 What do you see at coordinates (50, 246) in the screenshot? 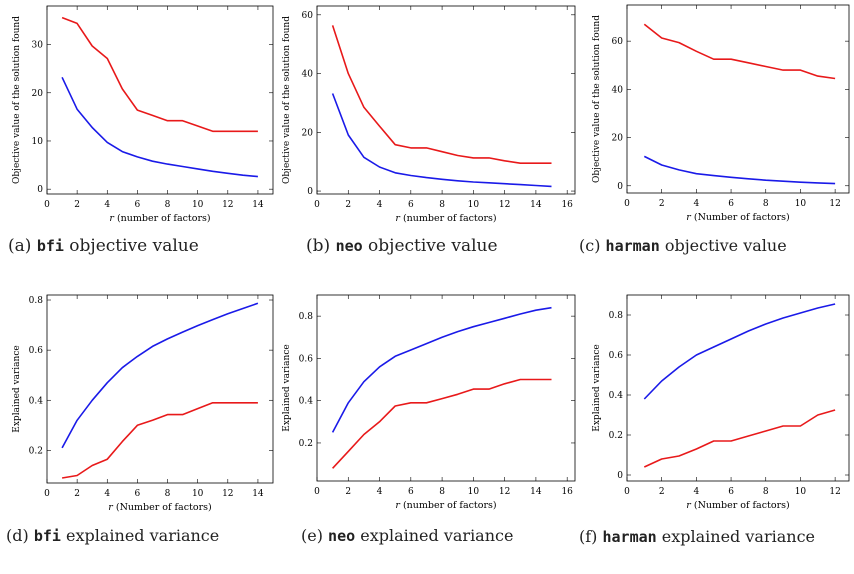
I see `caption-a-dataset: bfi` at bounding box center [50, 246].